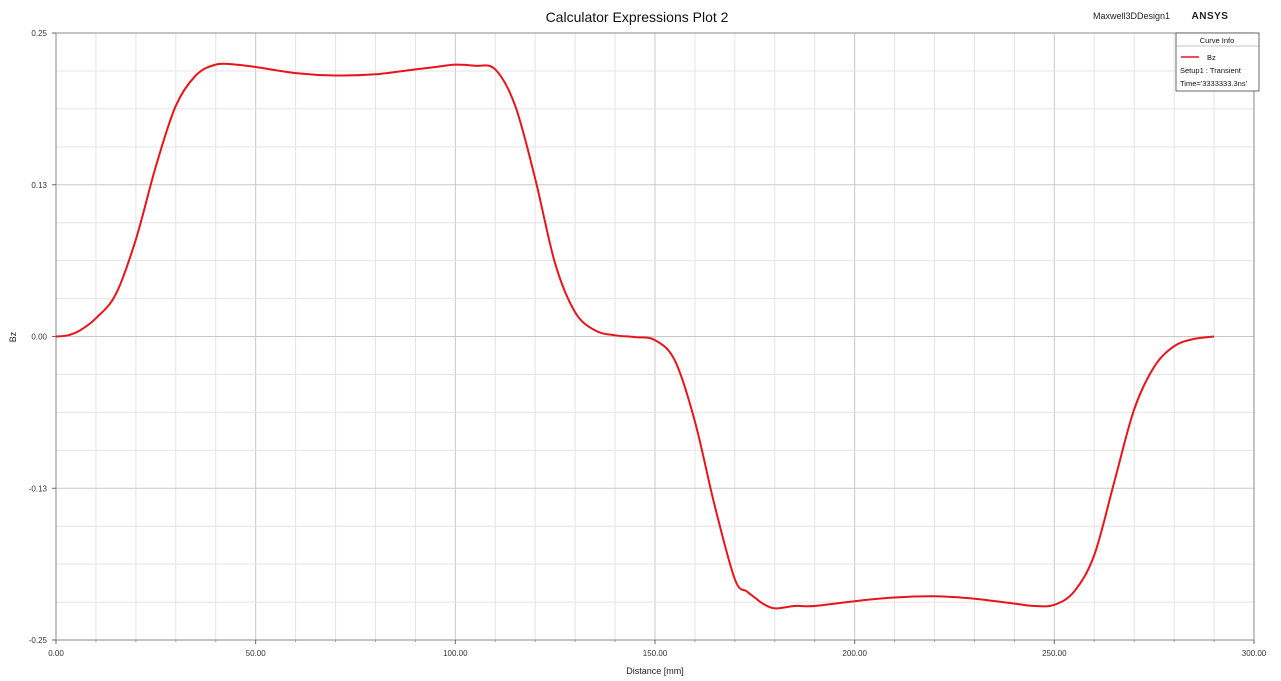 This screenshot has width=1281, height=681. Describe the element at coordinates (13, 336) in the screenshot. I see `y-axis-label: Bz` at that location.